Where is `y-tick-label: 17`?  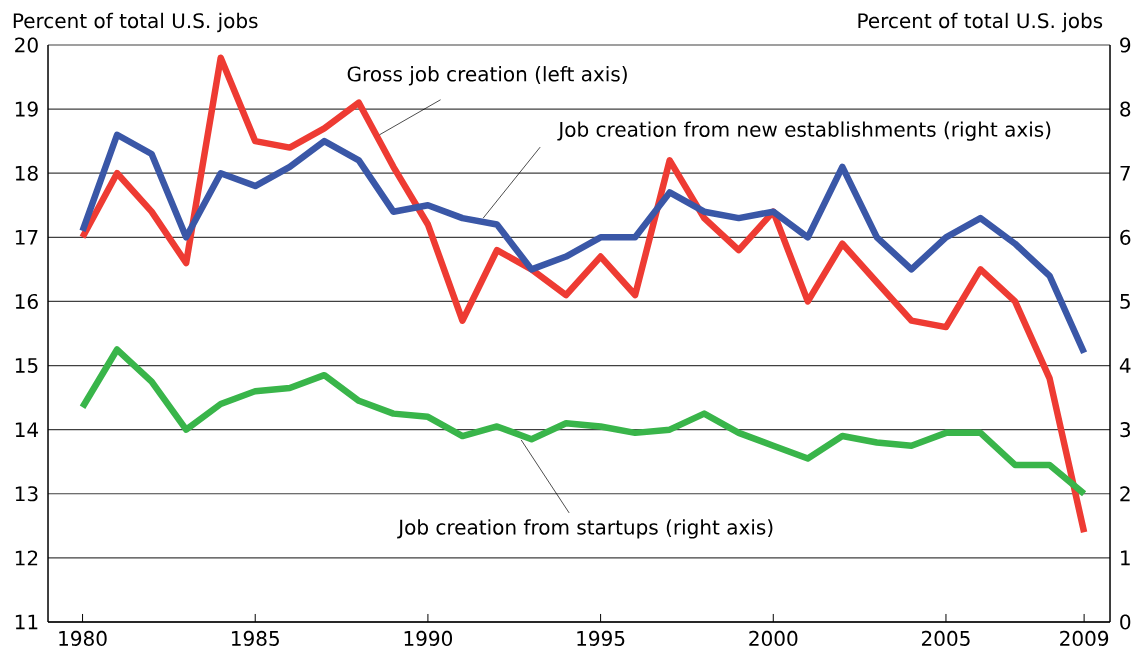 y-tick-label: 17 is located at coordinates (26, 237).